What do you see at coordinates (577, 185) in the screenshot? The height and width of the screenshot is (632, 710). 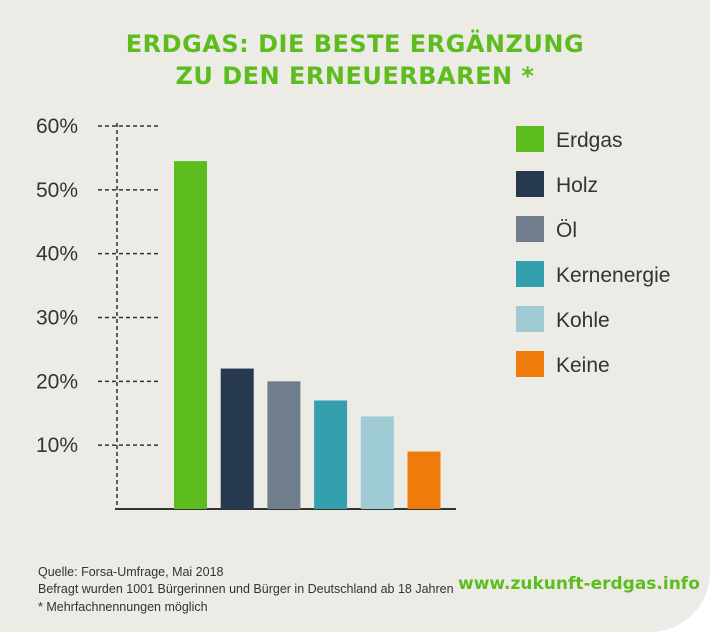 I see `legend-label-holz: Holz` at bounding box center [577, 185].